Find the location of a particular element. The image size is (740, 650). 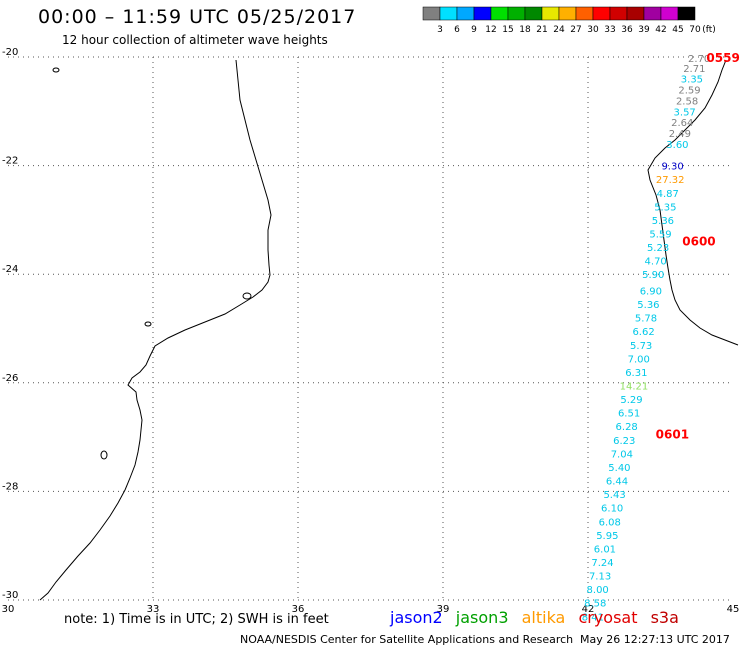

legend-tick: 9 is located at coordinates (474, 29).